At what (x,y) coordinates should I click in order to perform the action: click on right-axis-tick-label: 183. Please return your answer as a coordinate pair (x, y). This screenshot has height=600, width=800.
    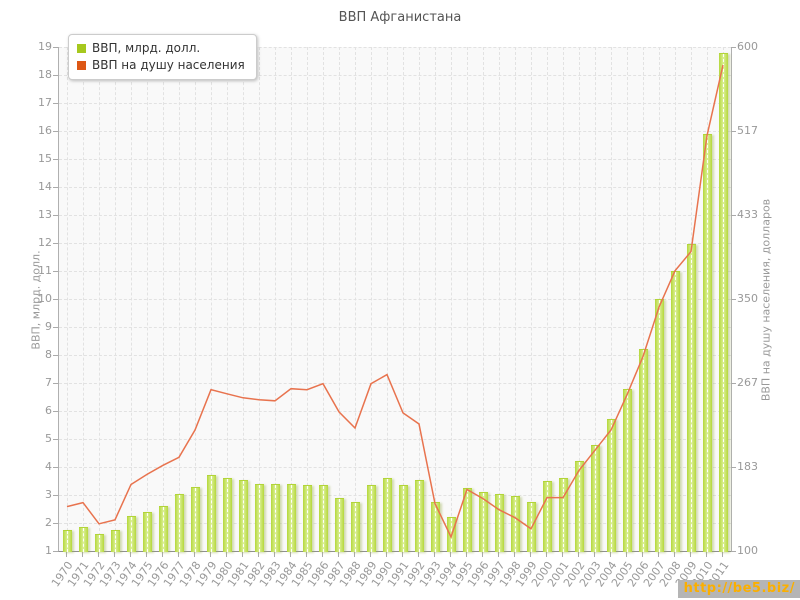
    Looking at the image, I should click on (747, 467).